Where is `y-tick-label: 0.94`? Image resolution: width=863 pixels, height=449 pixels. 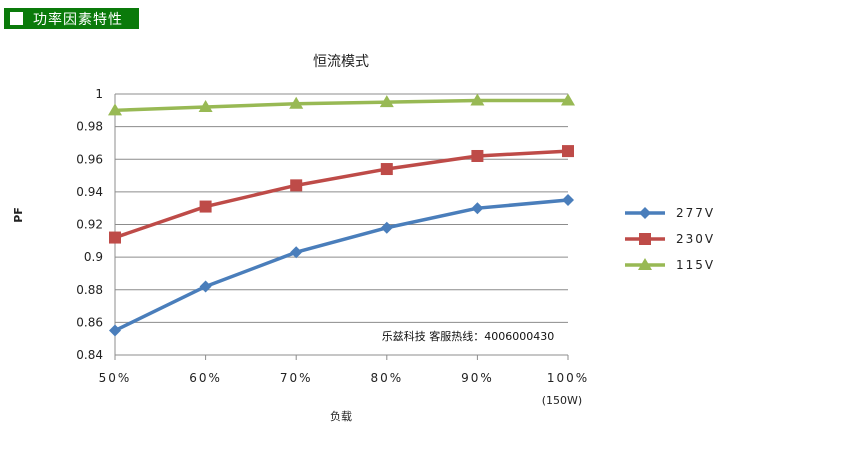 y-tick-label: 0.94 is located at coordinates (89, 192).